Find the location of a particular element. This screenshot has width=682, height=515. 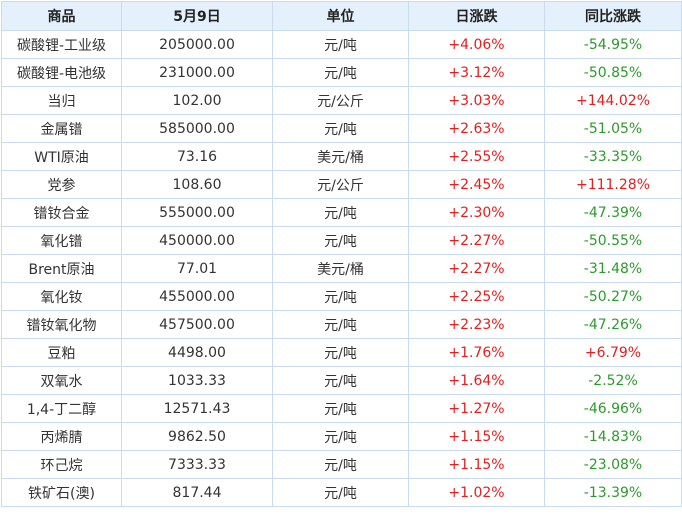

cell-yoy-change: -13.39% is located at coordinates (613, 492).